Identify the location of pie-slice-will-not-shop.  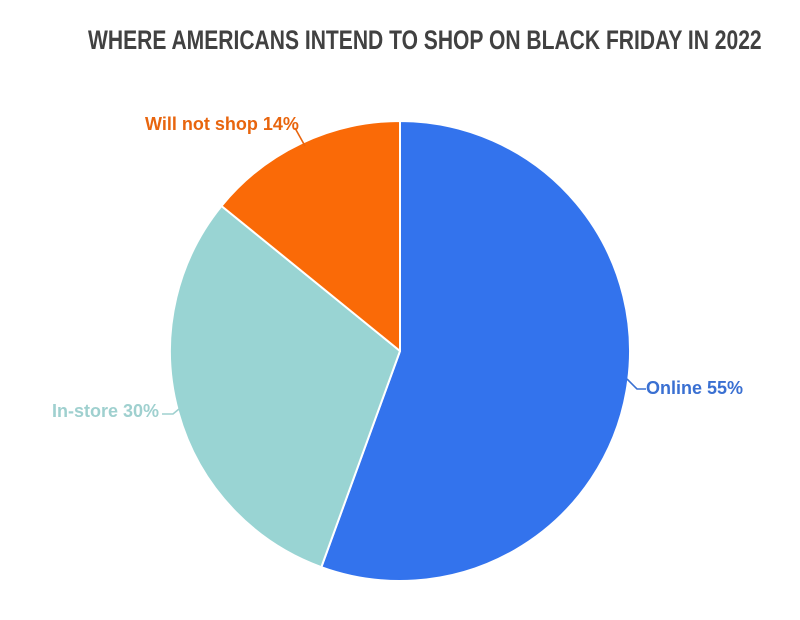
(310, 236).